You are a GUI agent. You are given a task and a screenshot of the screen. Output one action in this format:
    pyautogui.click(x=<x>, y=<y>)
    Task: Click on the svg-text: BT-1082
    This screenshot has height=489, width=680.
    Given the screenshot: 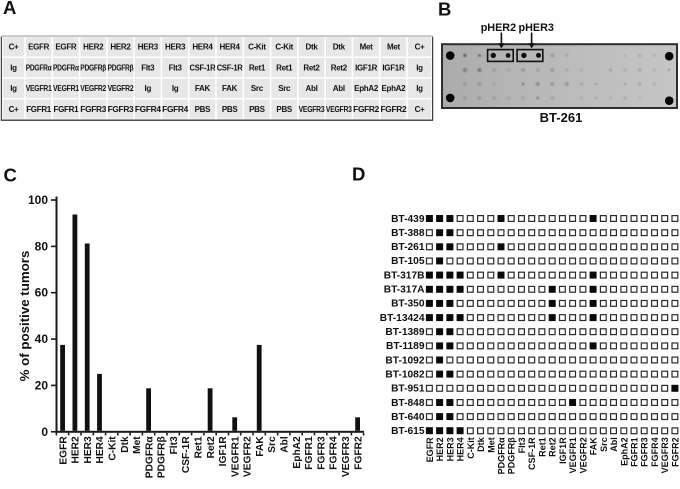 What is the action you would take?
    pyautogui.click(x=404, y=374)
    